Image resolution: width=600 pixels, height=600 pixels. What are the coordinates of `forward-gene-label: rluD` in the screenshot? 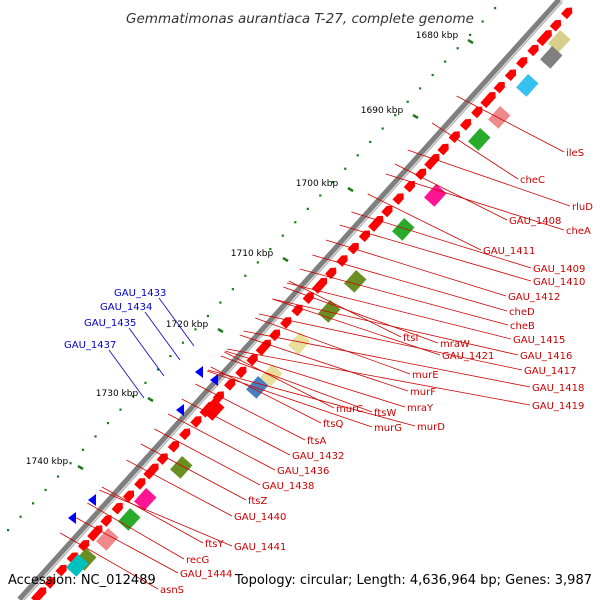 It's located at (582, 207).